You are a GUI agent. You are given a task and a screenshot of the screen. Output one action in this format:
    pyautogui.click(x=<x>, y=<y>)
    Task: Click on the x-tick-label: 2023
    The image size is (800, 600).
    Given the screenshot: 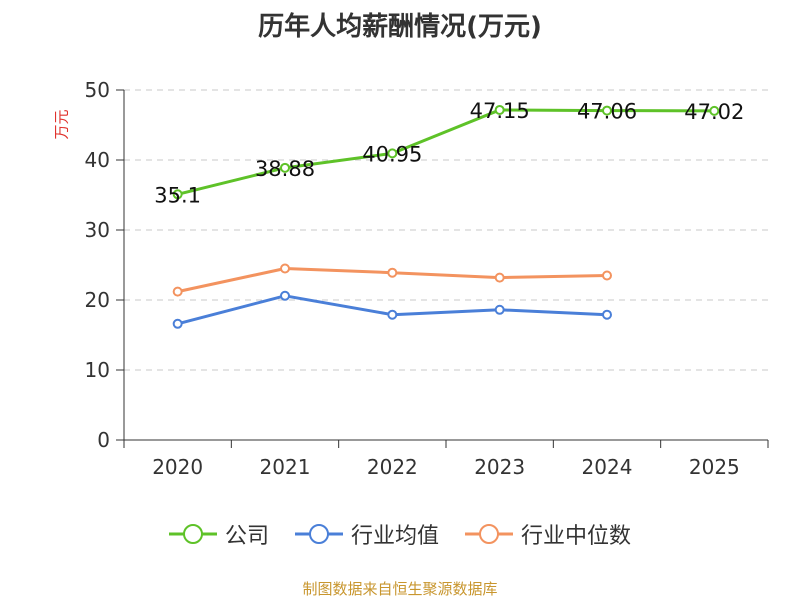 What is the action you would take?
    pyautogui.click(x=499, y=467)
    